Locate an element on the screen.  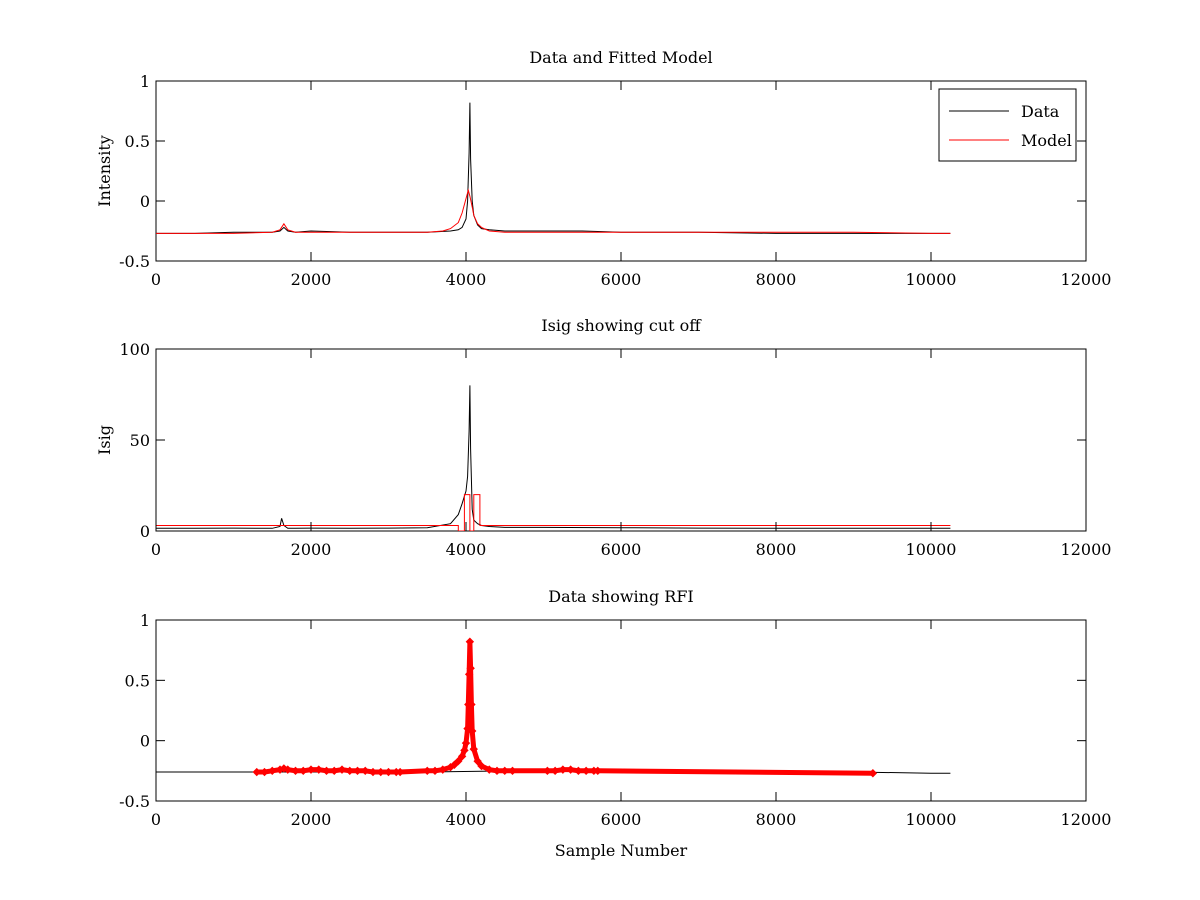
legend-box is located at coordinates (1007, 125).